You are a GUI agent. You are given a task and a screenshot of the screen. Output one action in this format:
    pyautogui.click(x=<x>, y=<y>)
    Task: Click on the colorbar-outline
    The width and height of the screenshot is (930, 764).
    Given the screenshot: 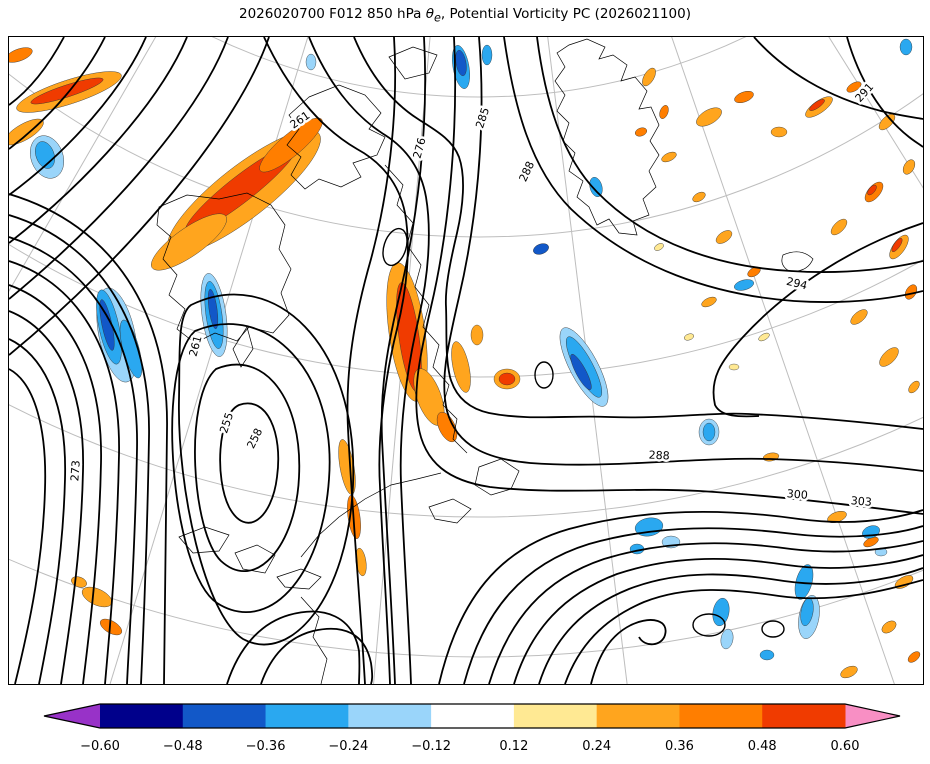 What is the action you would take?
    pyautogui.click(x=472, y=716)
    